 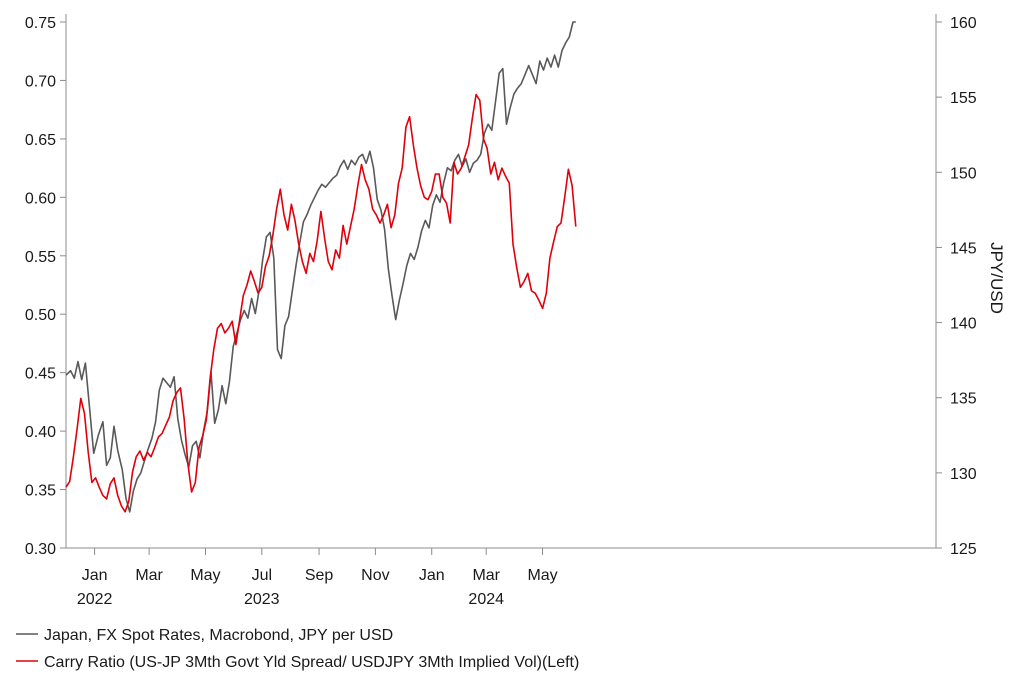 What do you see at coordinates (963, 474) in the screenshot?
I see `y-tick-label-right: 130` at bounding box center [963, 474].